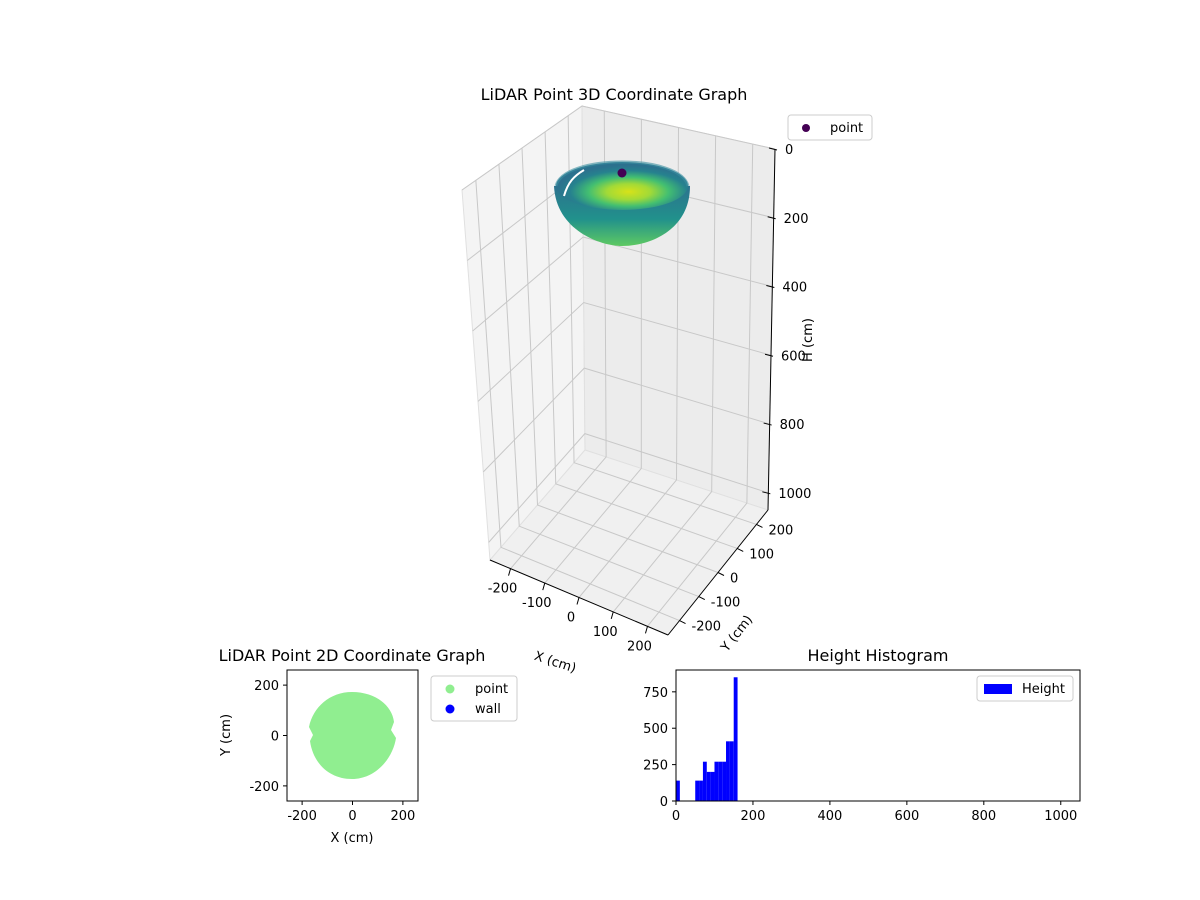  Describe the element at coordinates (352, 838) in the screenshot. I see `chart-2d-xlabel: X (cm)` at that location.